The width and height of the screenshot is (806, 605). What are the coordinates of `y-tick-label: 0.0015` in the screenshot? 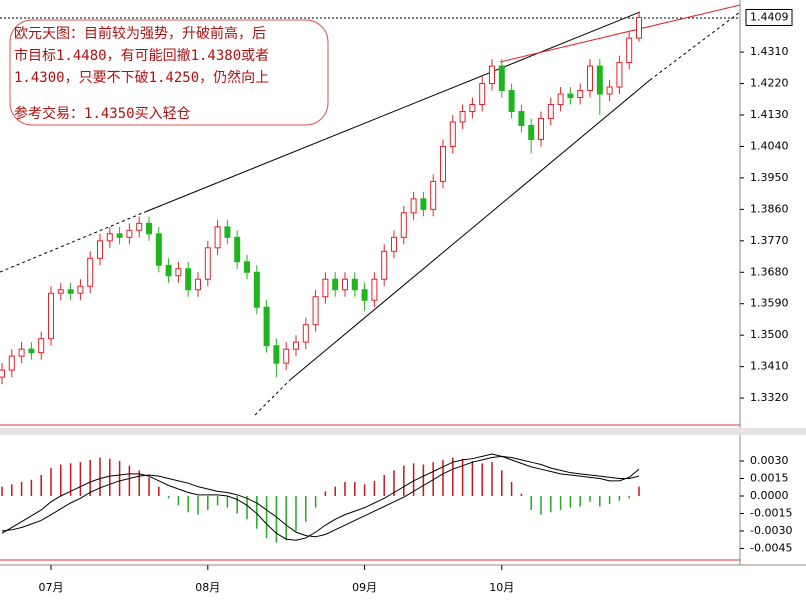 It's located at (769, 478).